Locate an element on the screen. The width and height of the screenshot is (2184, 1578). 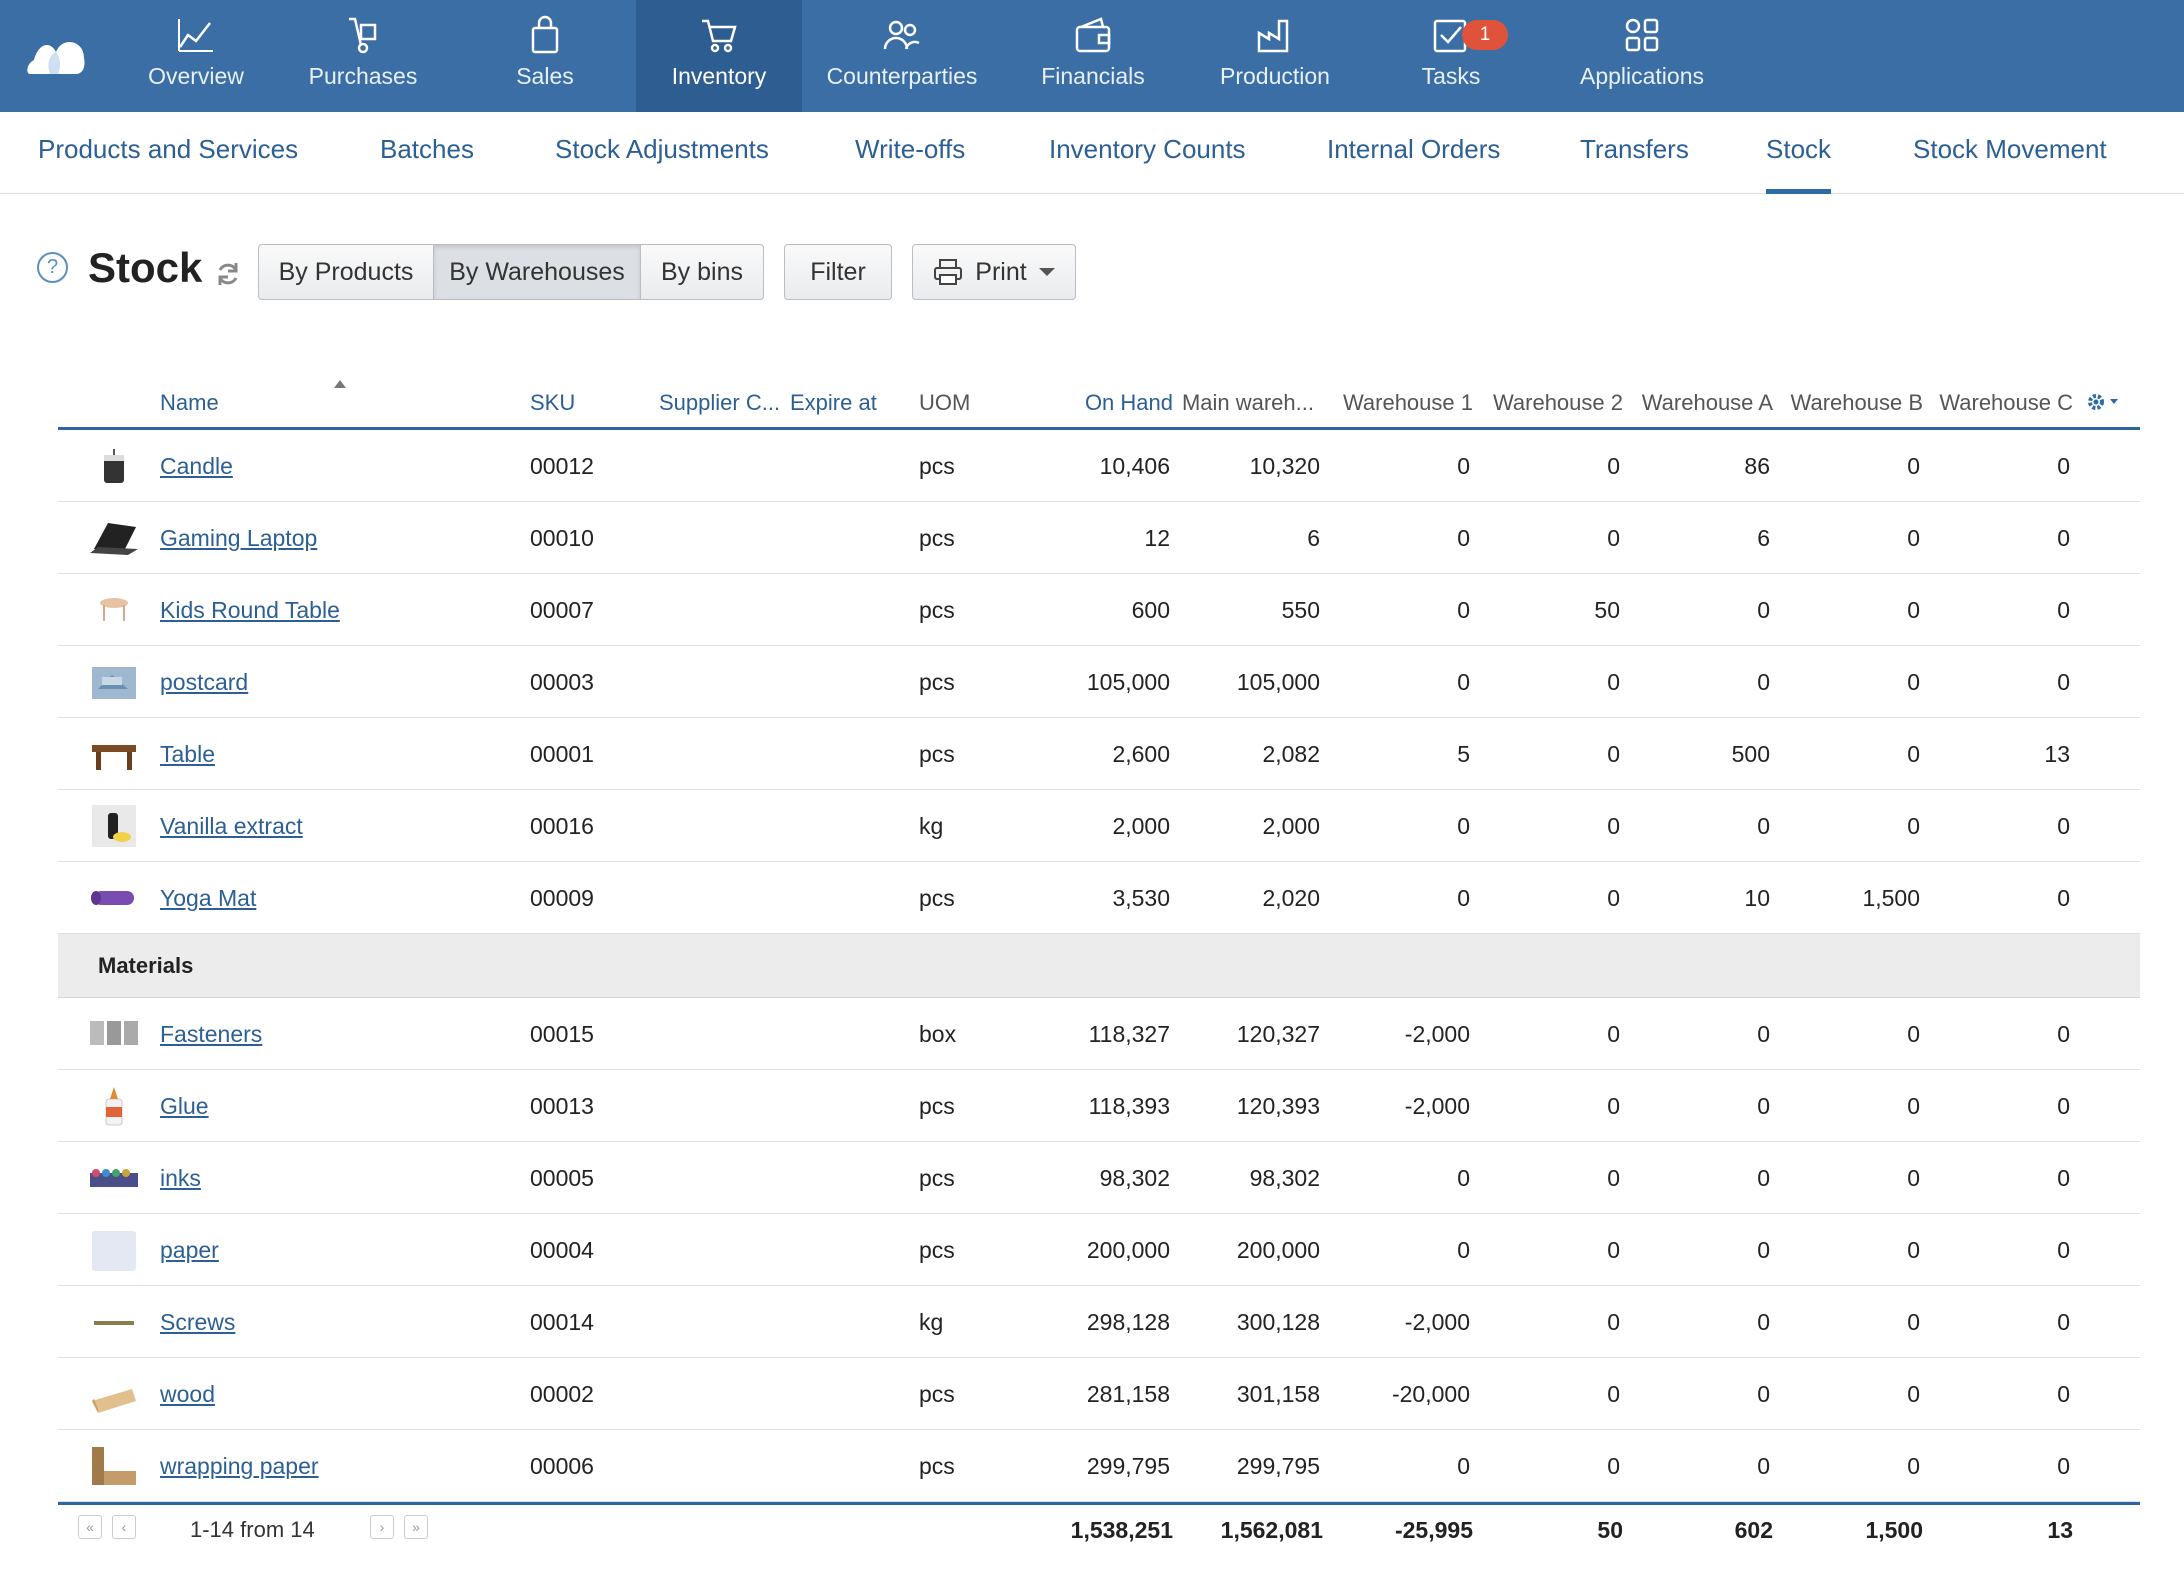
subnav-inventory-counts: Inventory Counts is located at coordinates (1147, 149).